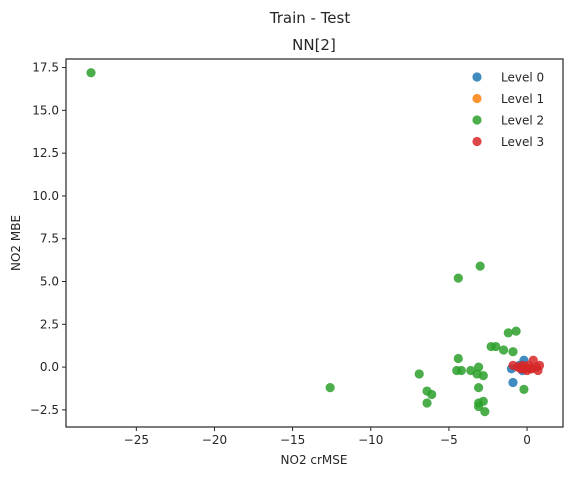 The image size is (573, 480). I want to click on y-tick-label: 7.5, so click(49, 239).